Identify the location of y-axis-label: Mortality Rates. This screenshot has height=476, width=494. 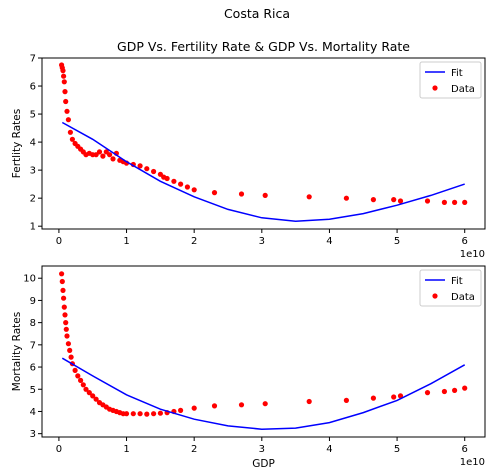
(17, 351).